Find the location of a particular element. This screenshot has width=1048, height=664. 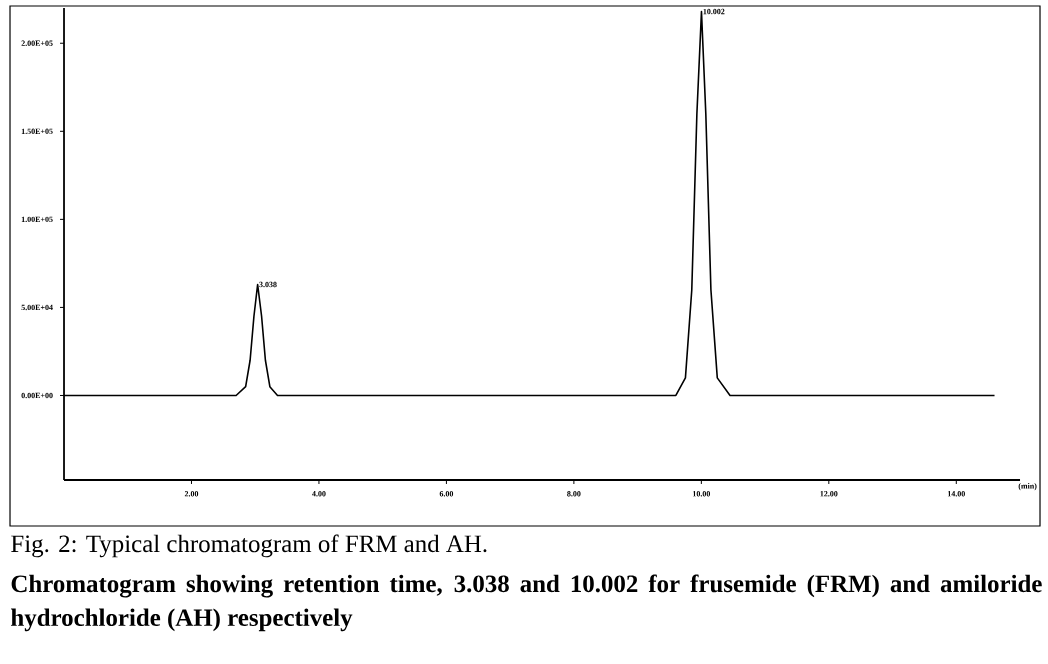

text: Fig. 2: Typical chromatogram of FRM and AH. is located at coordinates (249, 546).